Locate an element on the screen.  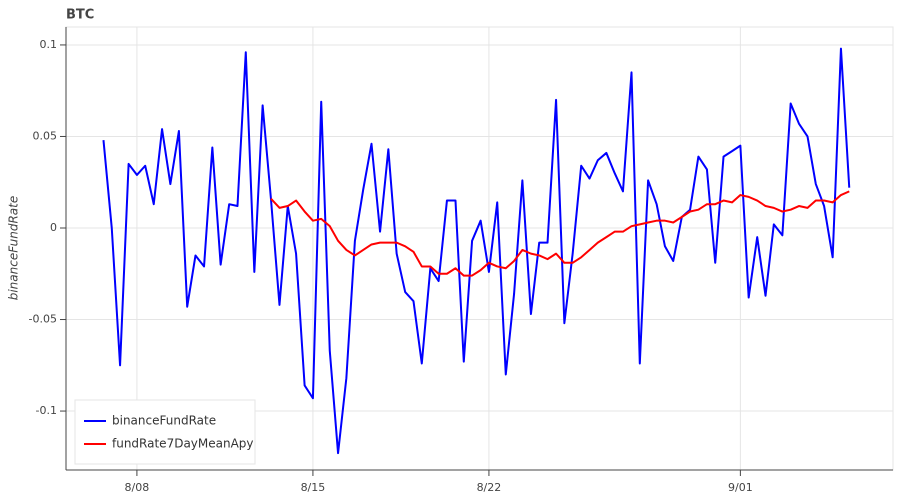
series-line is located at coordinates (560, 233).